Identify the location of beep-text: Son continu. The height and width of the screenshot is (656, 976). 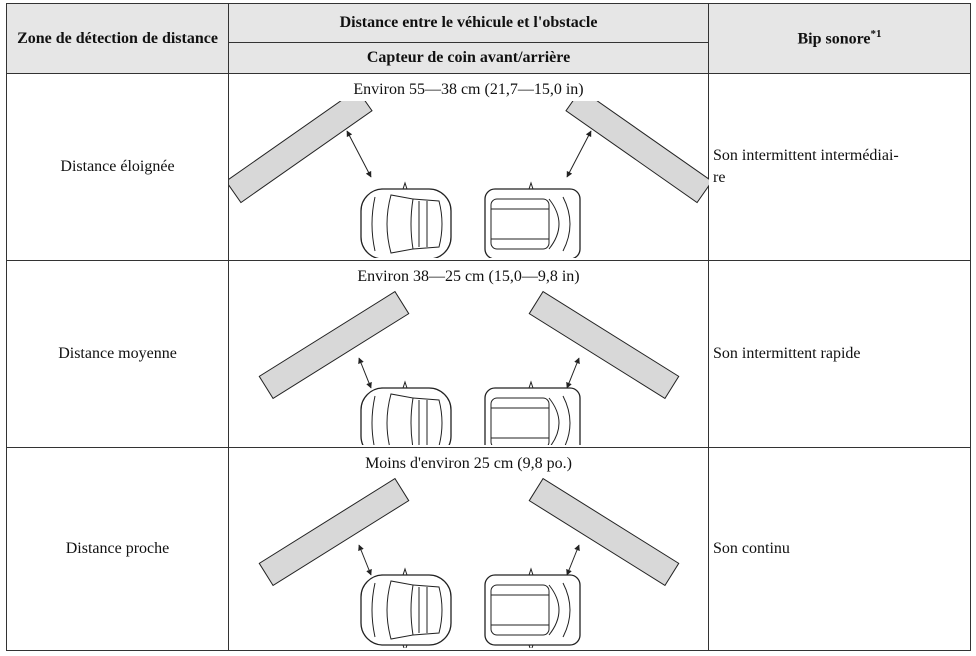
(751, 548).